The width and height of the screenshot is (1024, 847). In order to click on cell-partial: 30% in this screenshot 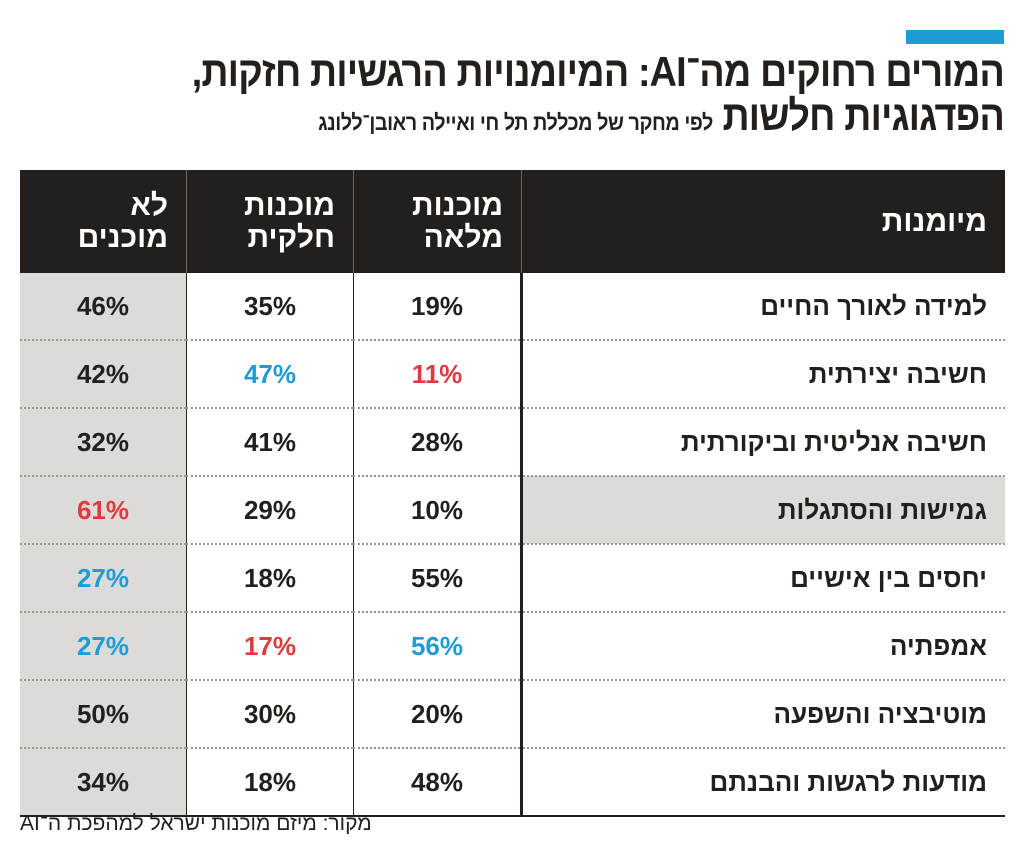, I will do `click(270, 714)`.